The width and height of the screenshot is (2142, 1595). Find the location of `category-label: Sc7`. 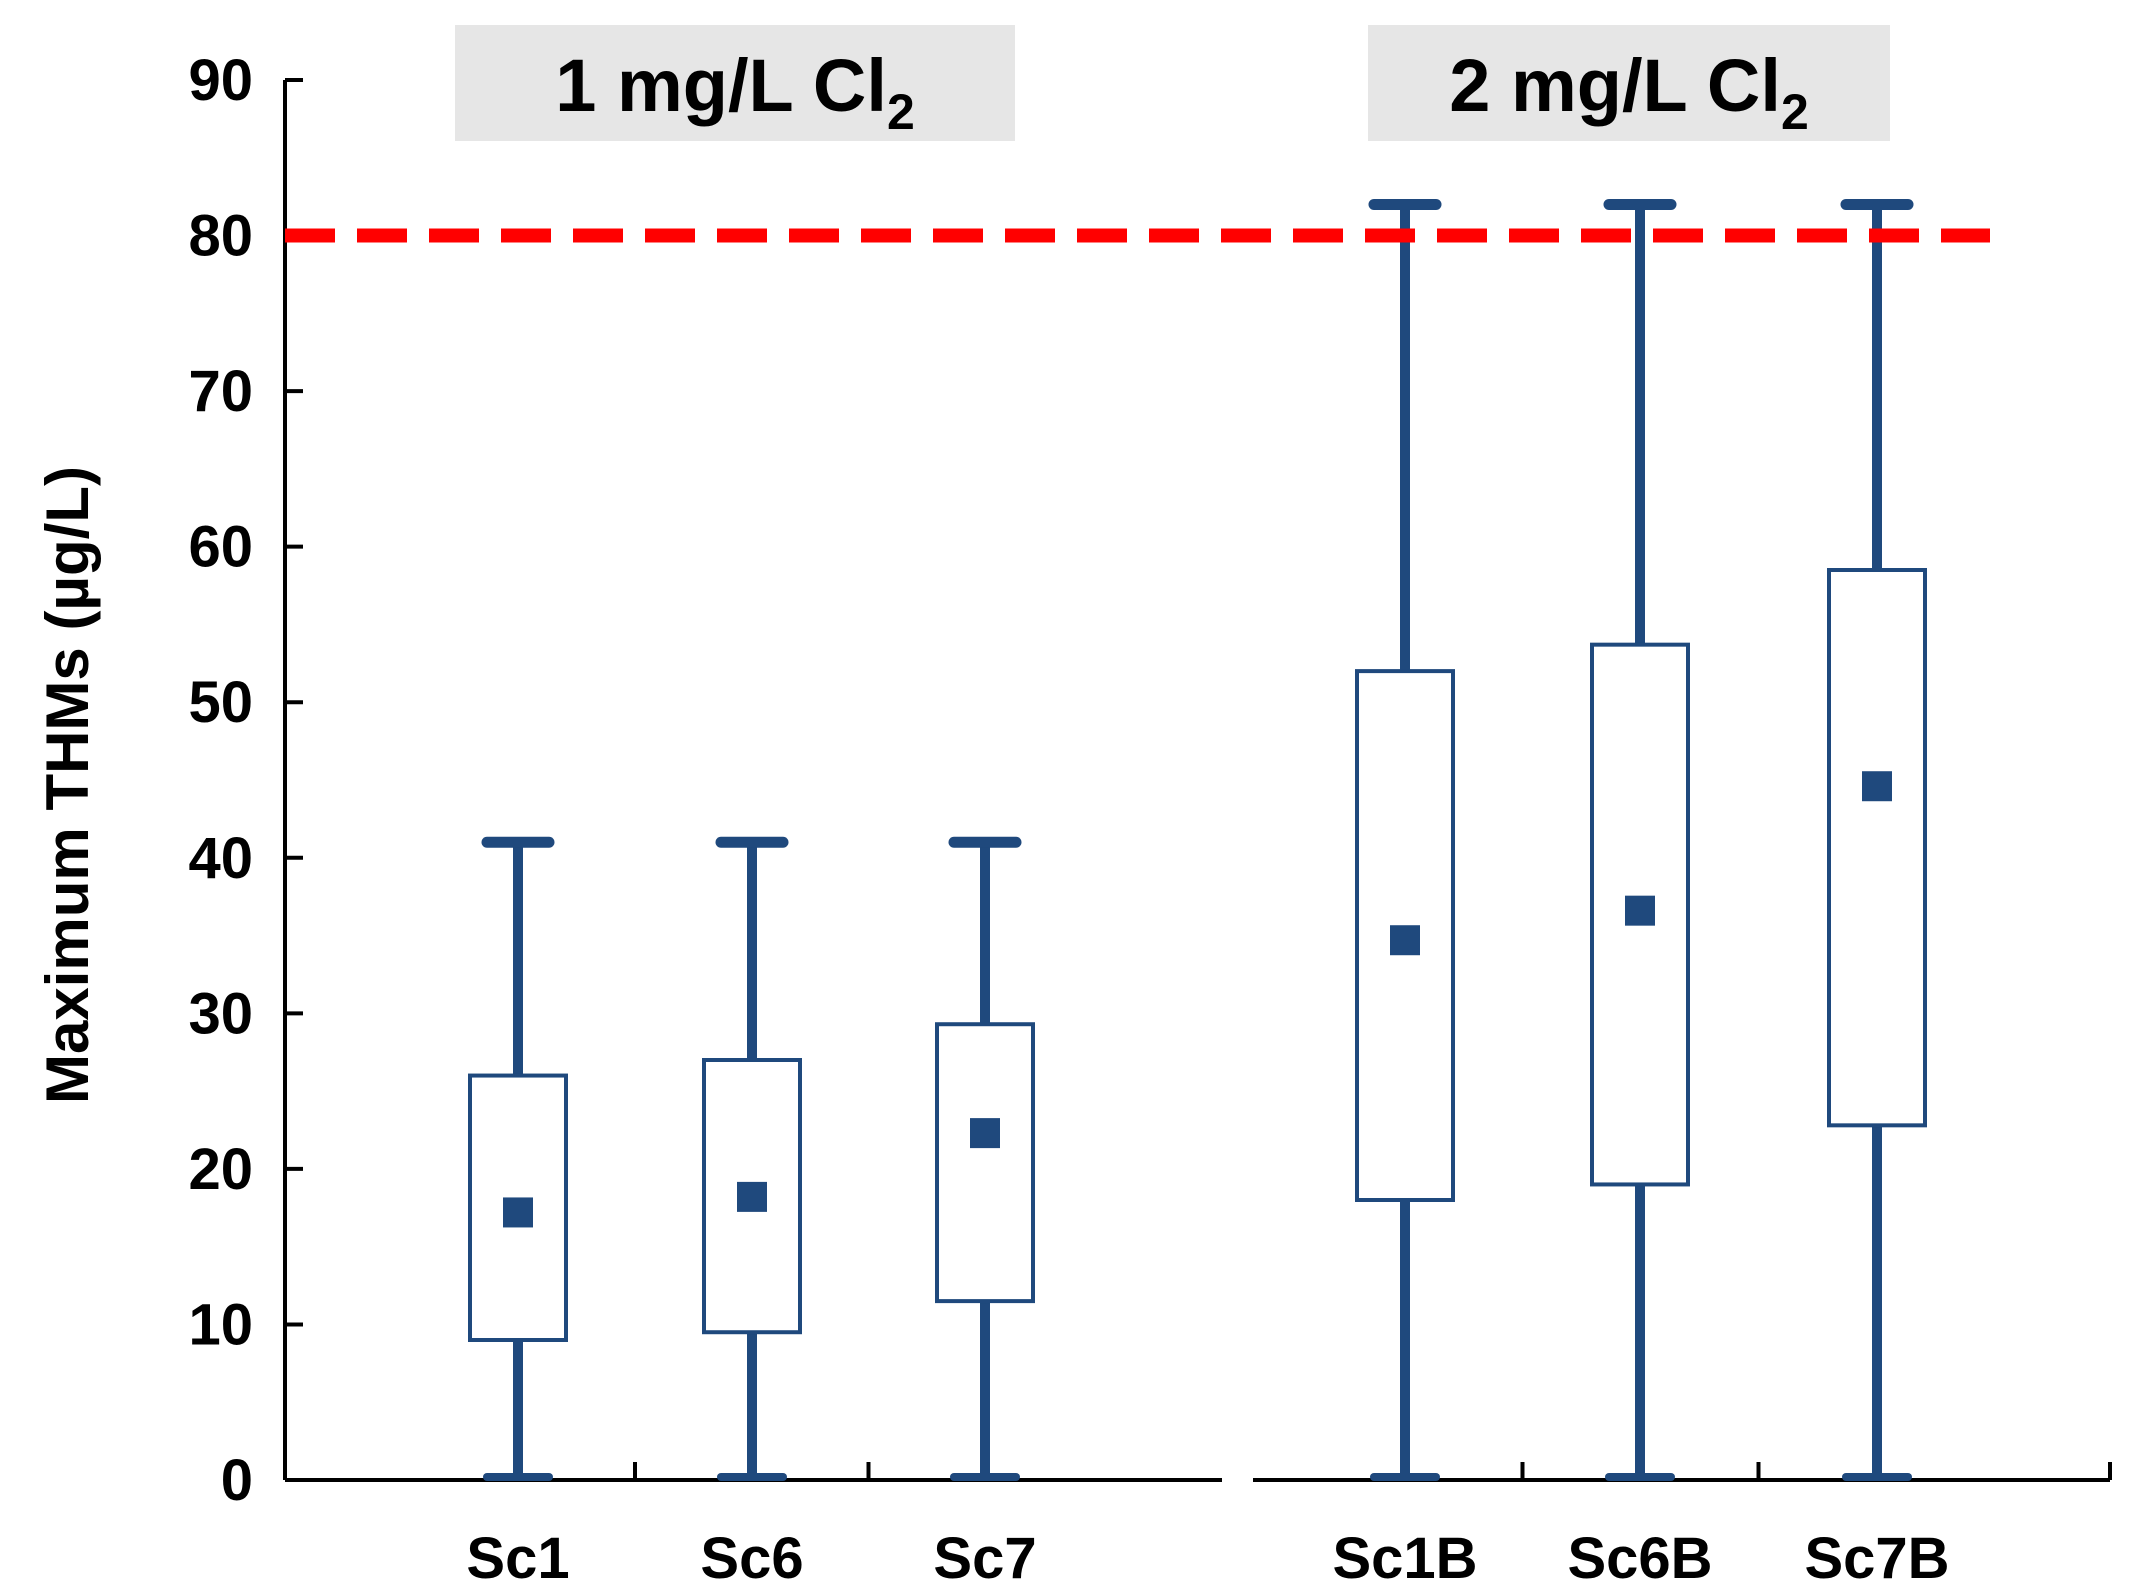

category-label: Sc7 is located at coordinates (984, 1558).